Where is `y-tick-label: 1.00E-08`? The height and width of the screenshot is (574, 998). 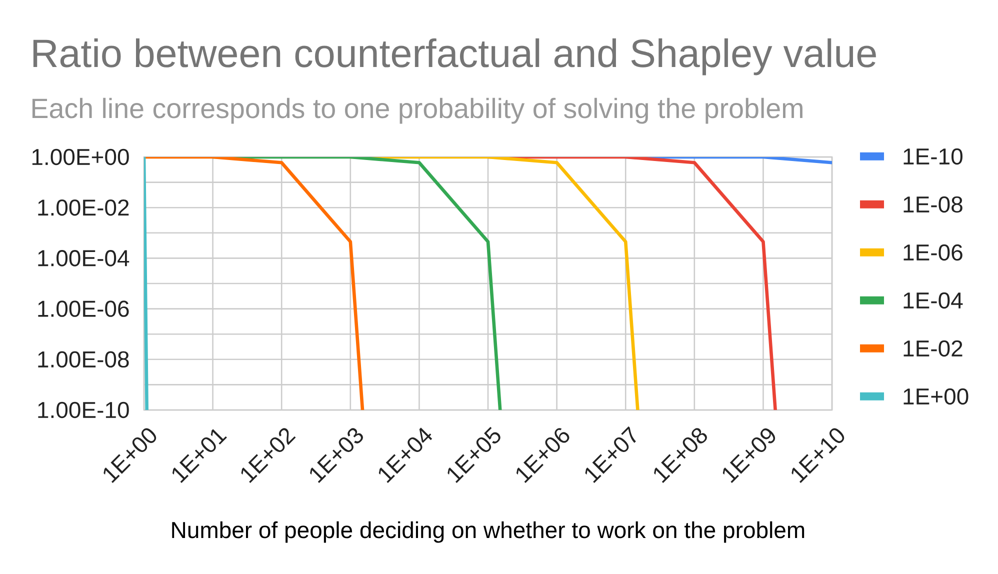
y-tick-label: 1.00E-08 is located at coordinates (83, 359).